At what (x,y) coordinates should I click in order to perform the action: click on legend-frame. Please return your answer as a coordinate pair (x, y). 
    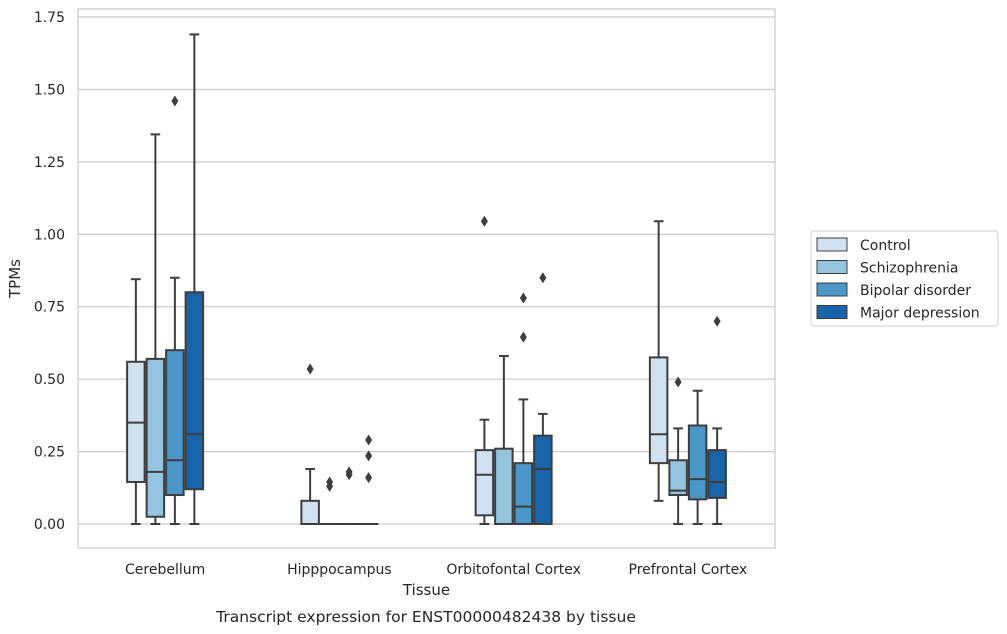
    Looking at the image, I should click on (904, 278).